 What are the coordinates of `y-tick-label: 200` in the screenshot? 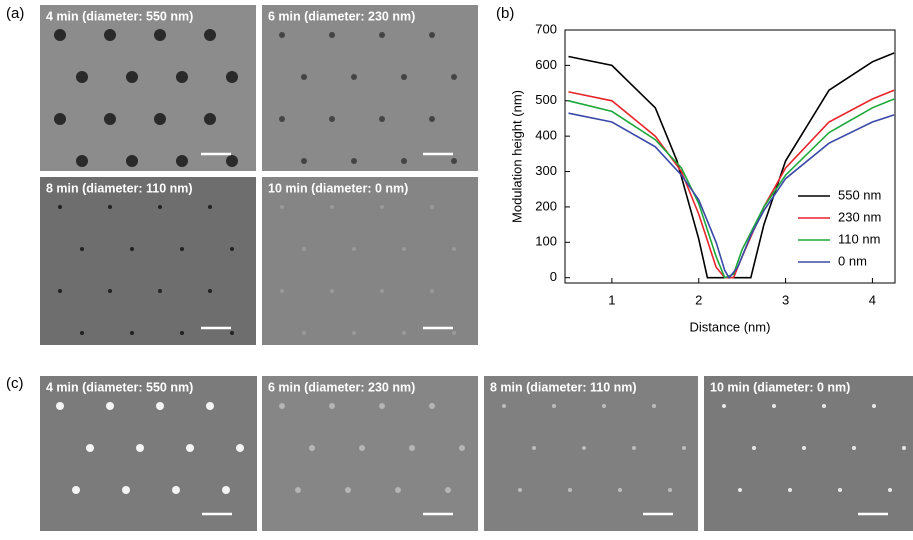 It's located at (546, 205).